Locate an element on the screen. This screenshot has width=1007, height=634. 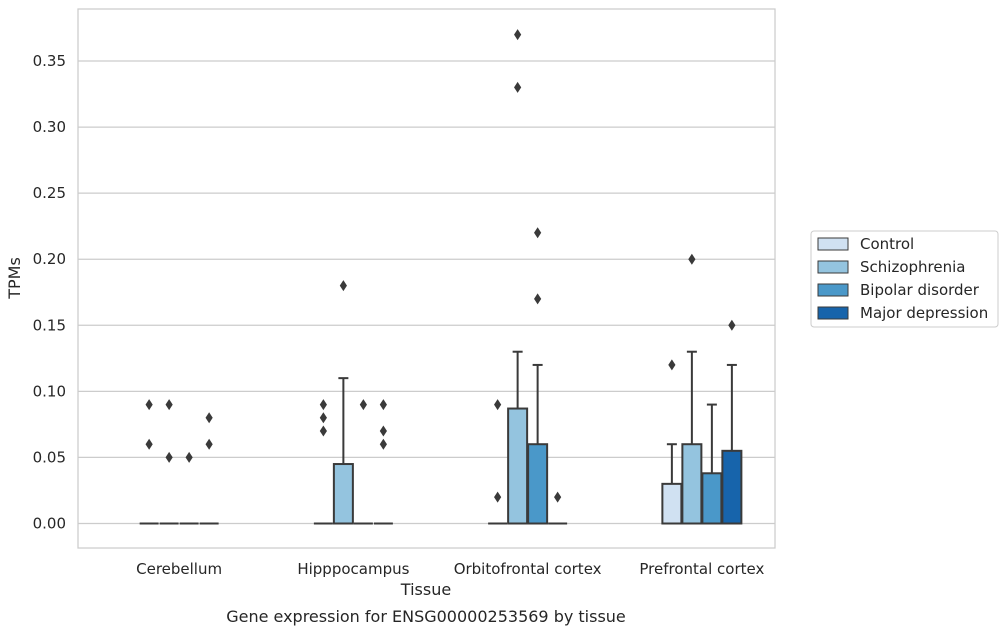
legend-label: Bipolar disorder is located at coordinates (920, 290).